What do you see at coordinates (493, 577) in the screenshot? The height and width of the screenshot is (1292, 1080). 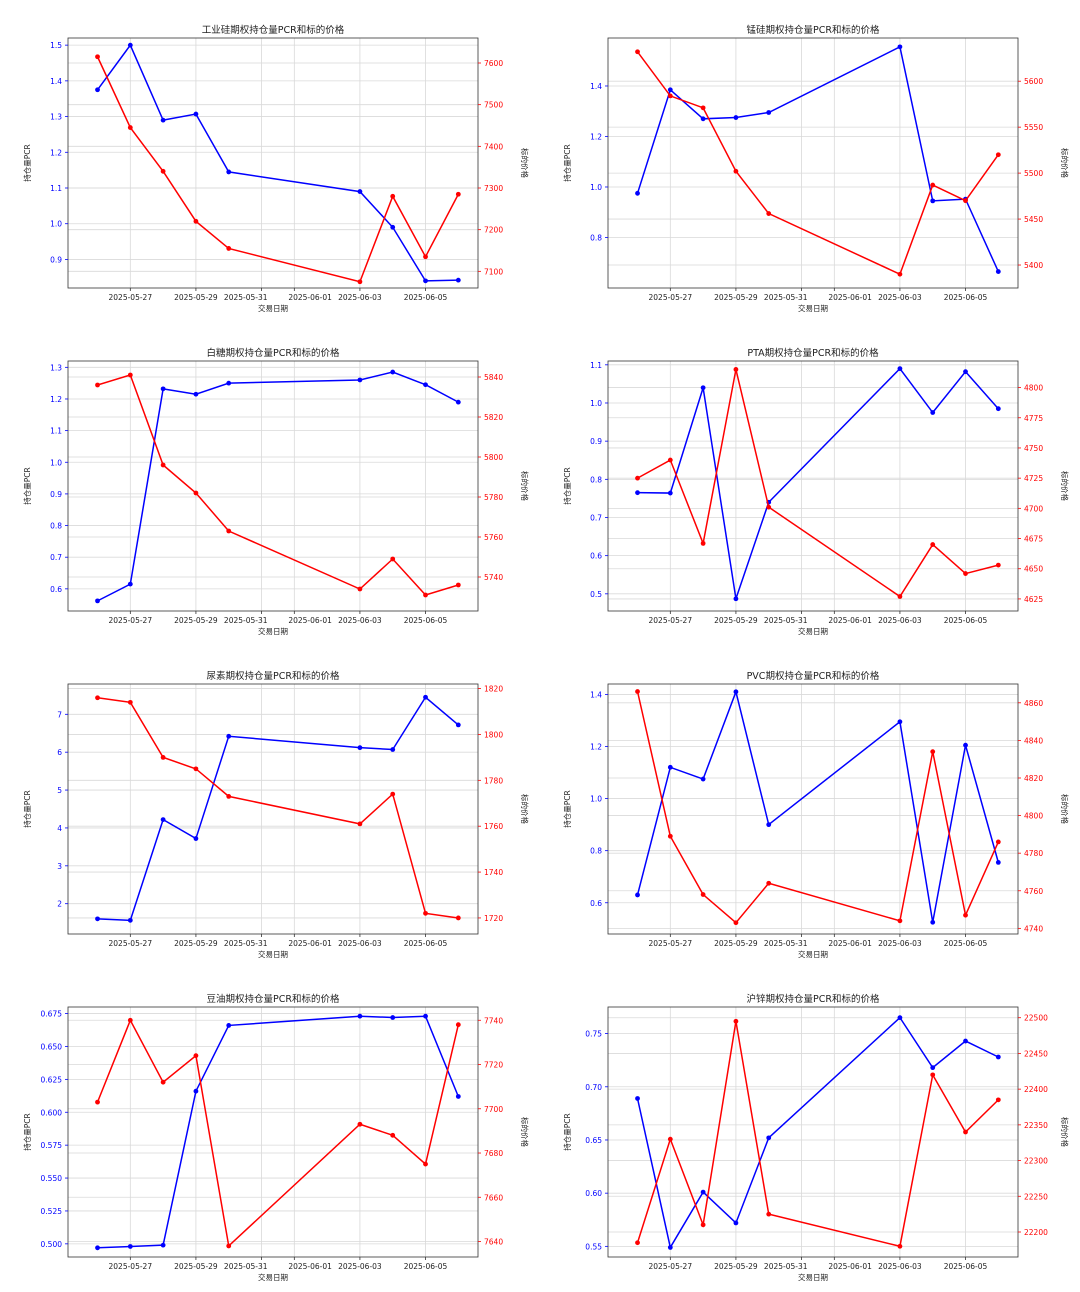 I see `y-right-tick-label: 5740` at bounding box center [493, 577].